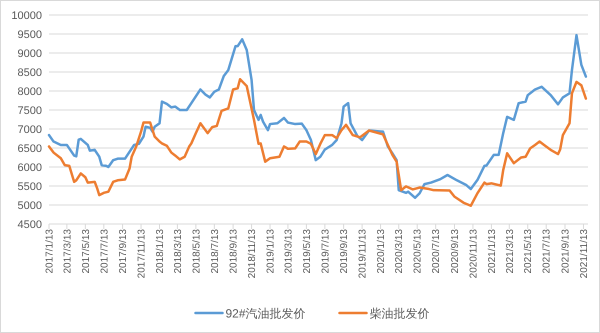 Image resolution: width=600 pixels, height=333 pixels. Describe the element at coordinates (474, 253) in the screenshot. I see `x-tick-label: 2020/11/13` at that location.